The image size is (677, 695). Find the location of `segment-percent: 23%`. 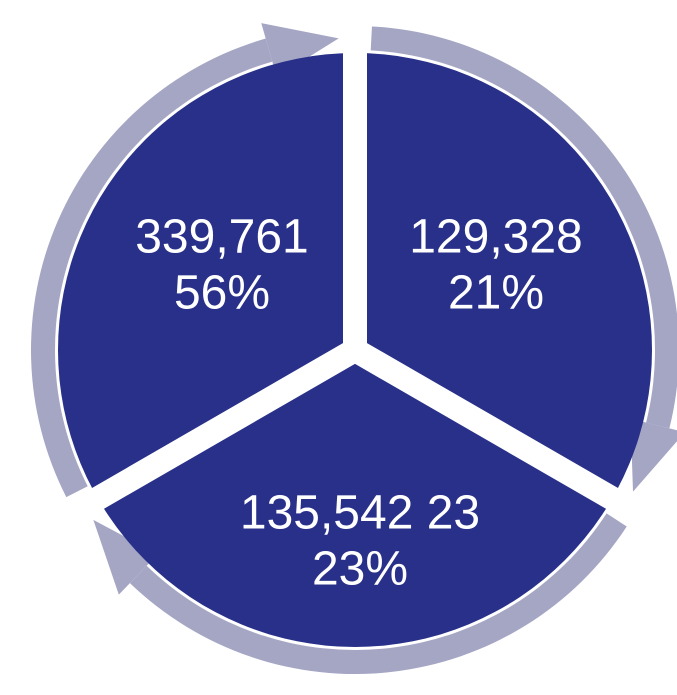

segment-percent: 23% is located at coordinates (360, 569).